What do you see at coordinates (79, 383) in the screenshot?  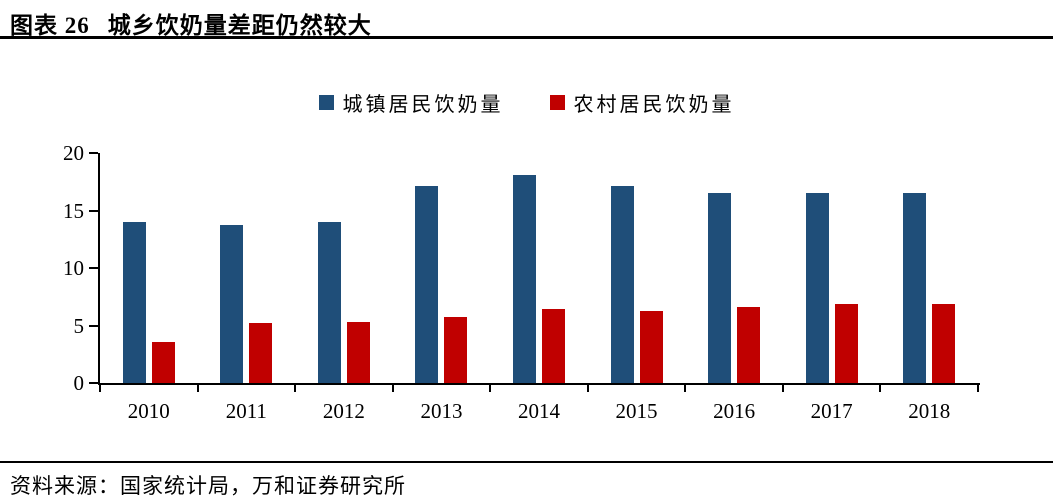 I see `y-axis-label: 0` at bounding box center [79, 383].